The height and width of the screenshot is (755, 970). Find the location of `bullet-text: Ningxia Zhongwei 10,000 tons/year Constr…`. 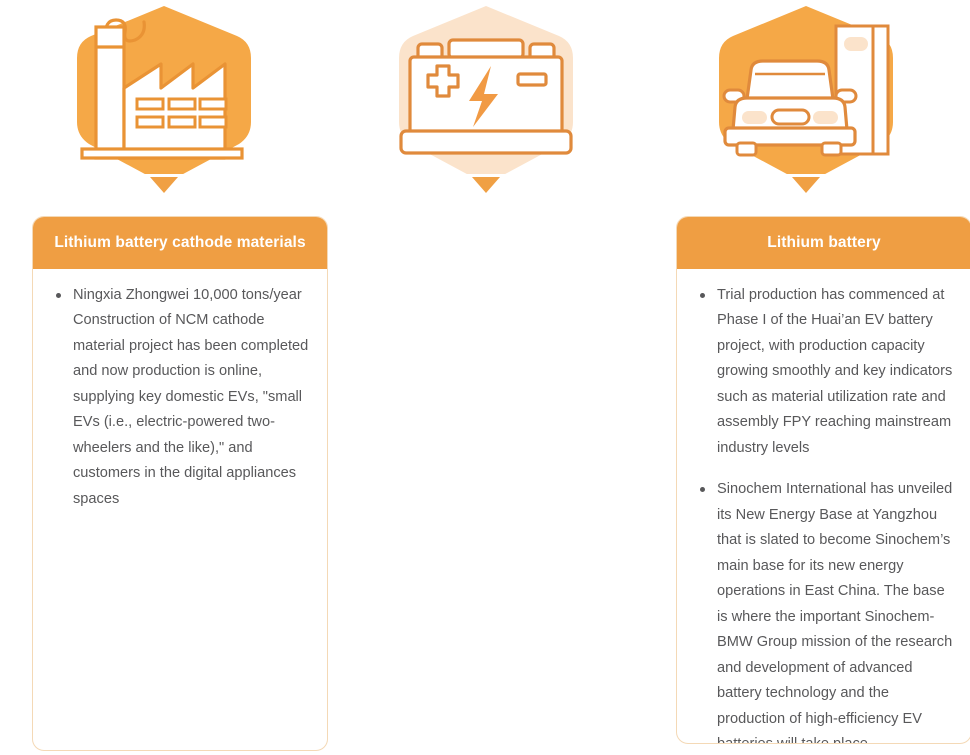

bullet-text: Ningxia Zhongwei 10,000 tons/year Constr… is located at coordinates (191, 396).